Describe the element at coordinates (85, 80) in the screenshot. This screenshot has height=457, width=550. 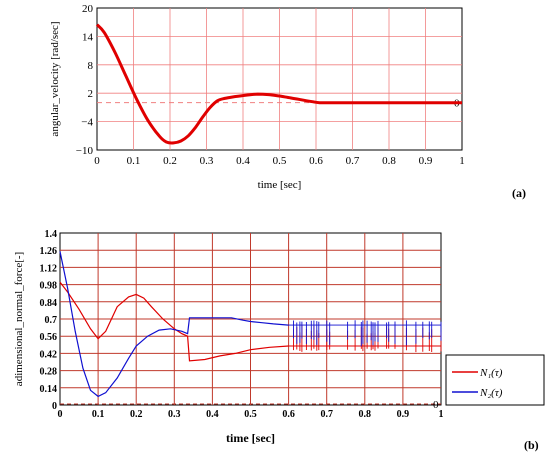
I see `chart-a-y-ticks: −10 −4 2 8 14 20` at that location.